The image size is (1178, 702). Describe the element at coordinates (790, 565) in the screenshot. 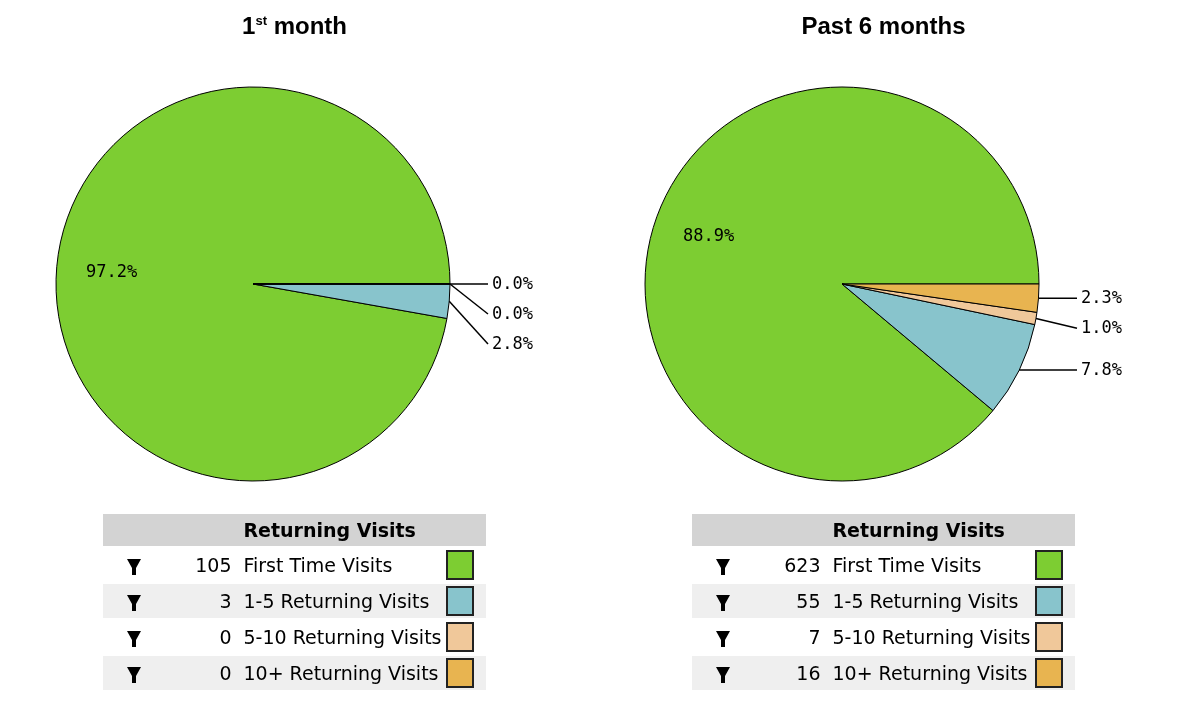

I see `text: 623` at that location.